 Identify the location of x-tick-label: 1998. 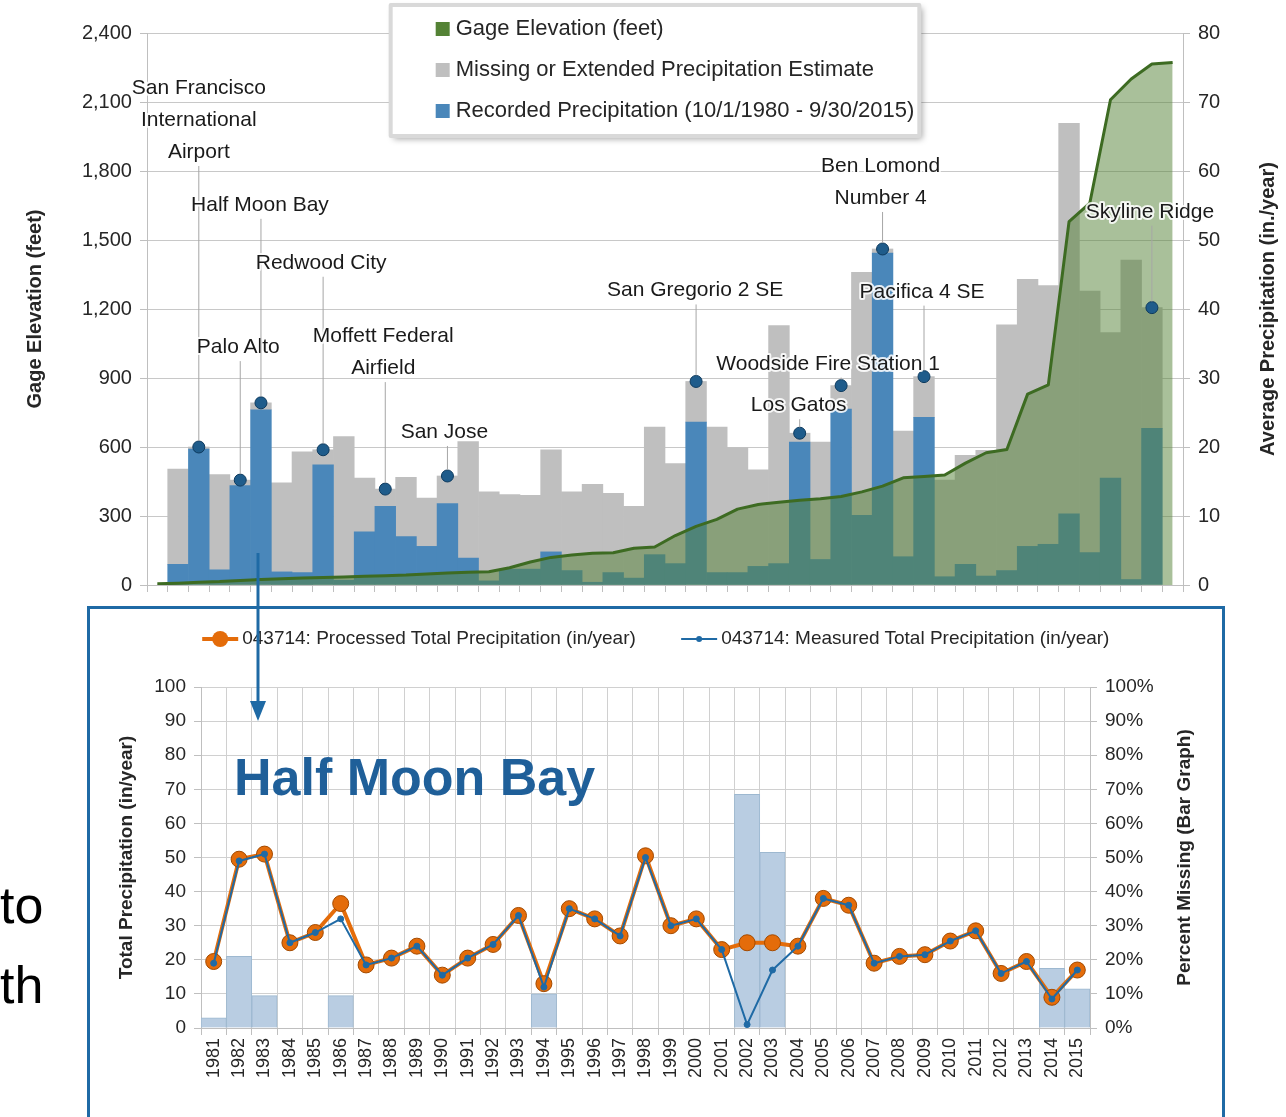
(644, 1058).